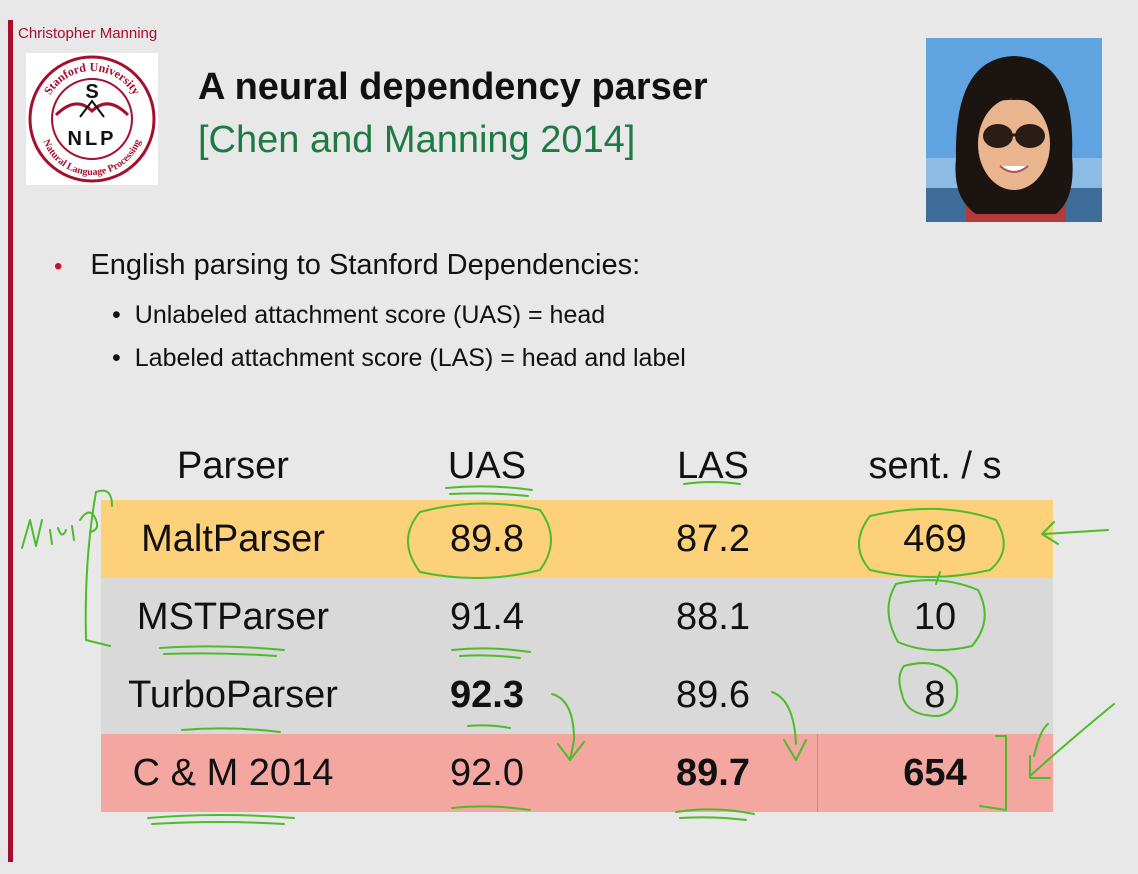 Image resolution: width=1138 pixels, height=874 pixels. Describe the element at coordinates (453, 87) in the screenshot. I see `slide-title: A neural dependency parser` at that location.